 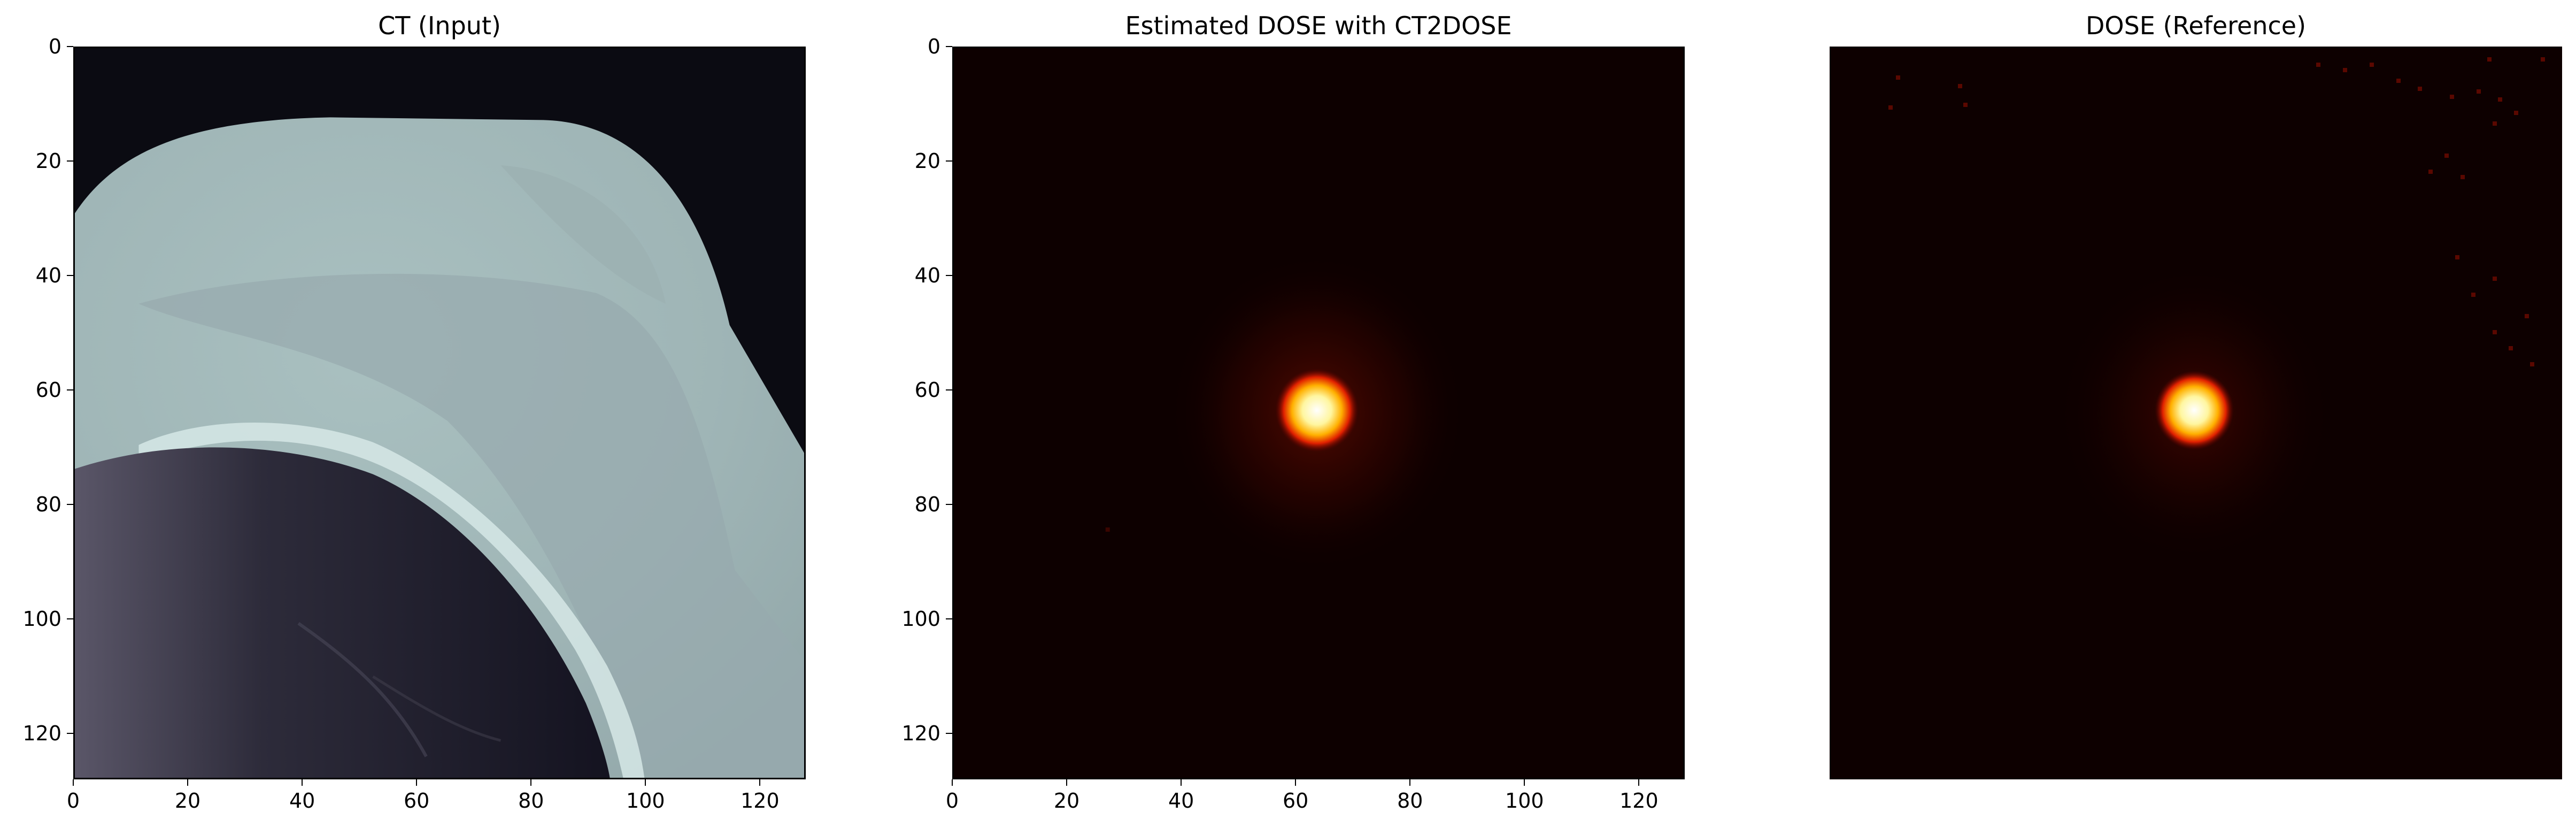 What do you see at coordinates (439, 26) in the screenshot?
I see `ct-panel-title: CT (Input)` at bounding box center [439, 26].